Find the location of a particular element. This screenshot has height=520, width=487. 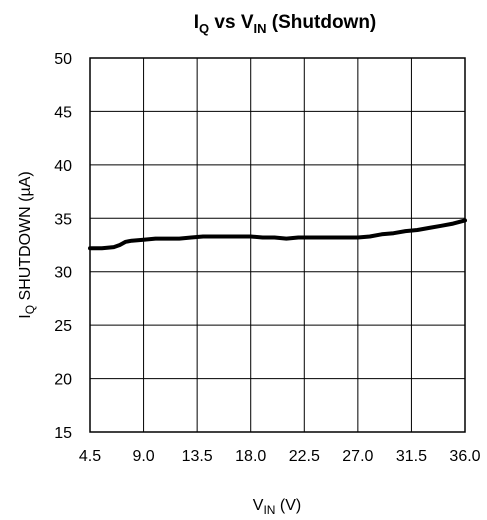

x-tick-label: 31.5 is located at coordinates (411, 456).